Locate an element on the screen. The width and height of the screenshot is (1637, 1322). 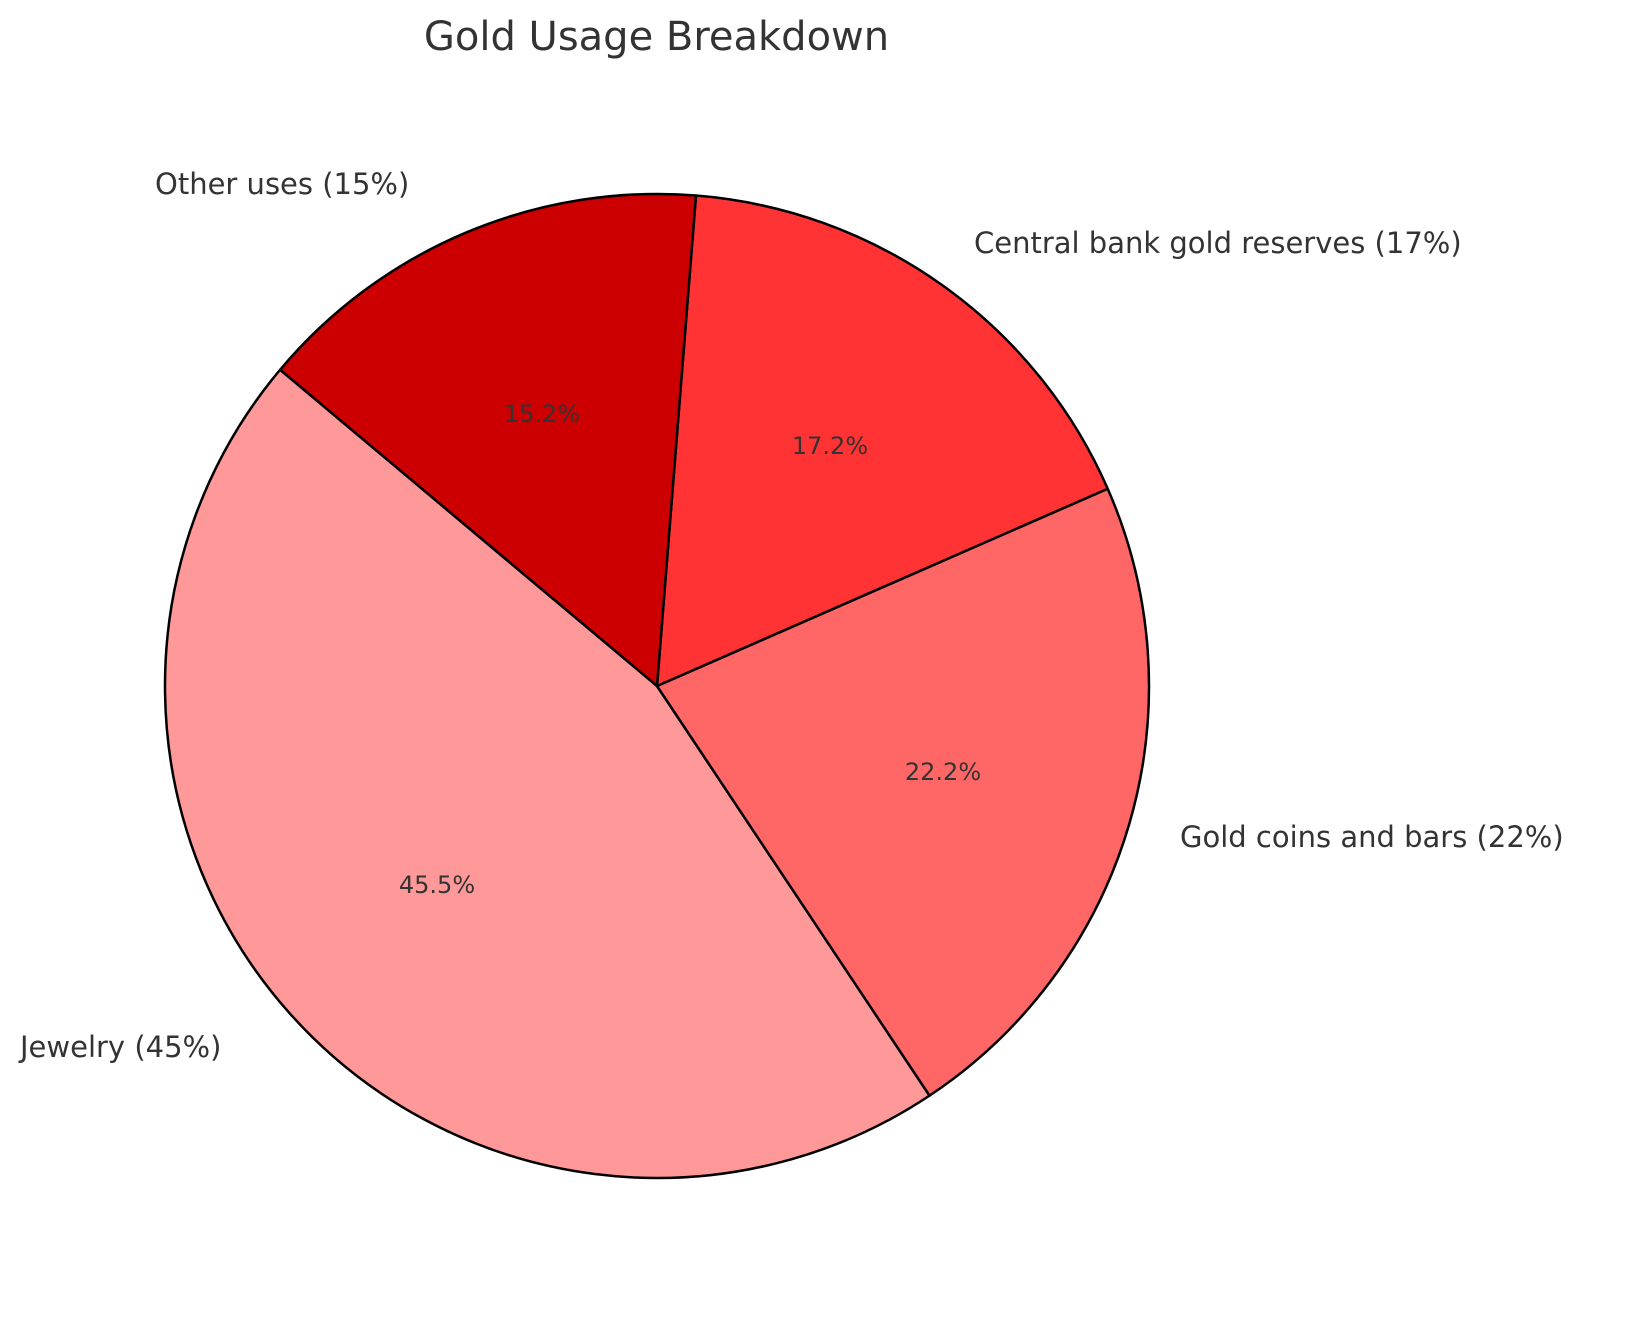
pie-slice-other-uses is located at coordinates (488, 440).